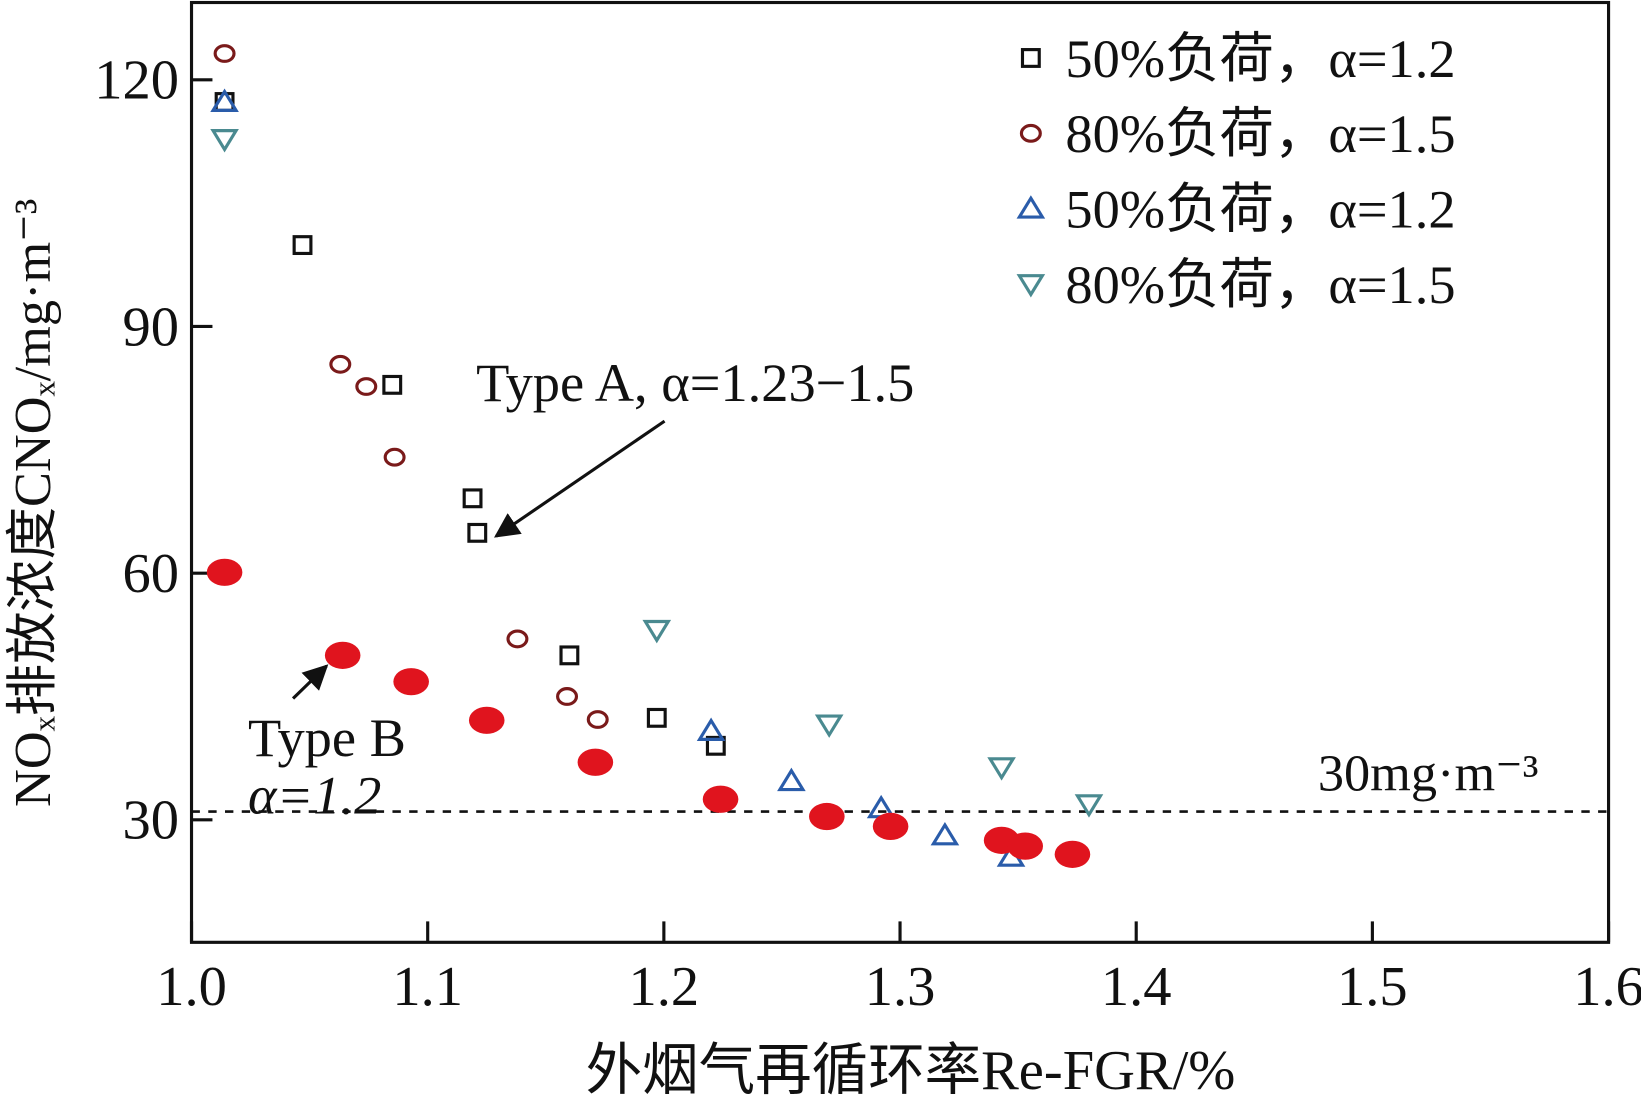  I want to click on y-tick-label: 30, so click(150, 821).